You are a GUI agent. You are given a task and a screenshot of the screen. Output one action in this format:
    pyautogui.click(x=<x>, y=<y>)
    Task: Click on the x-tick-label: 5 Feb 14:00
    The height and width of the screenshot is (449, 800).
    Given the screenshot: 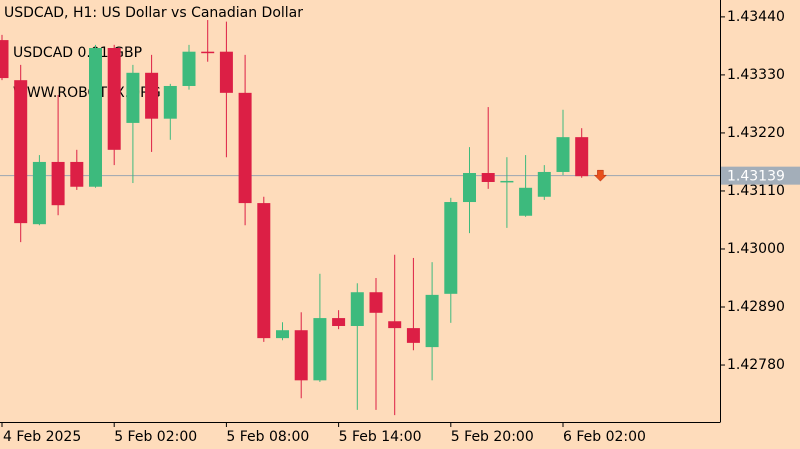 What is the action you would take?
    pyautogui.click(x=380, y=437)
    